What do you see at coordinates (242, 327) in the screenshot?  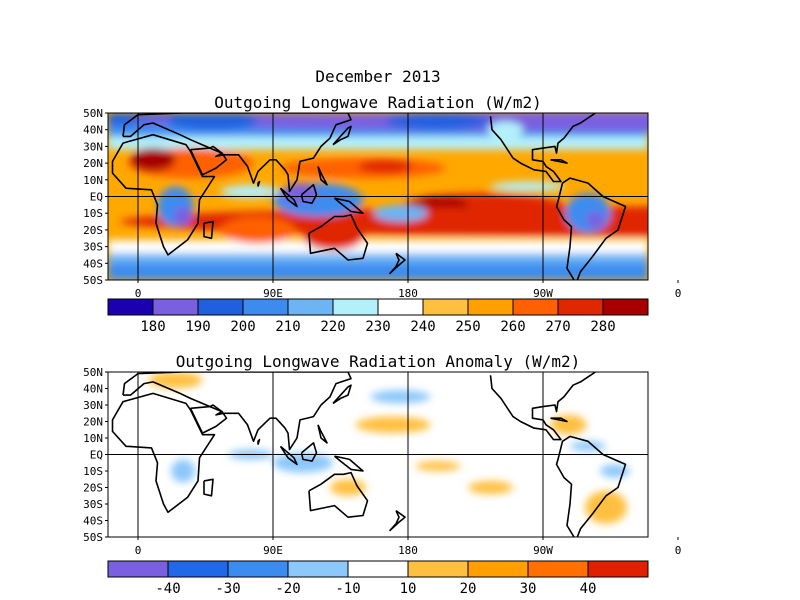 I see `colorbar-label: 200` at bounding box center [242, 327].